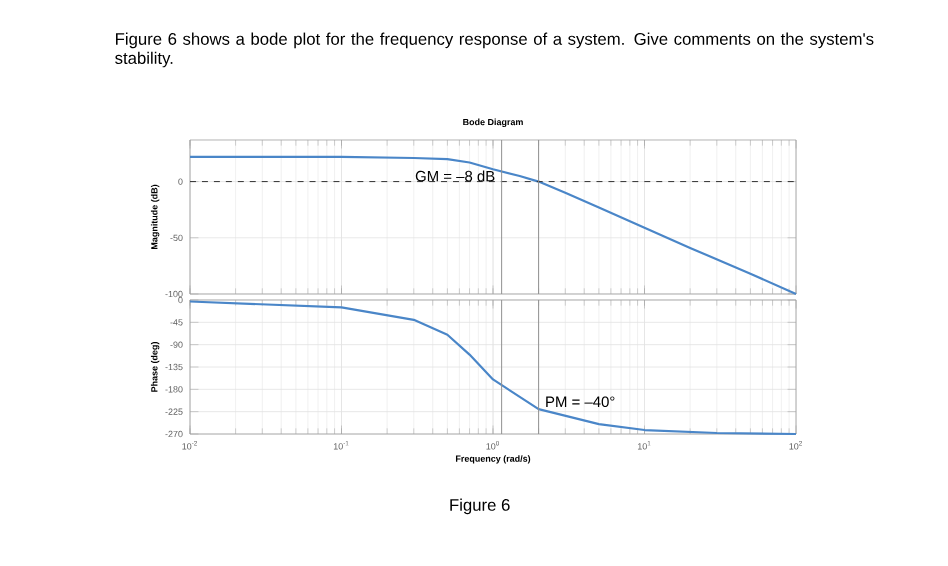 Image resolution: width=948 pixels, height=566 pixels. What do you see at coordinates (480, 506) in the screenshot?
I see `caption: Figure 6` at bounding box center [480, 506].